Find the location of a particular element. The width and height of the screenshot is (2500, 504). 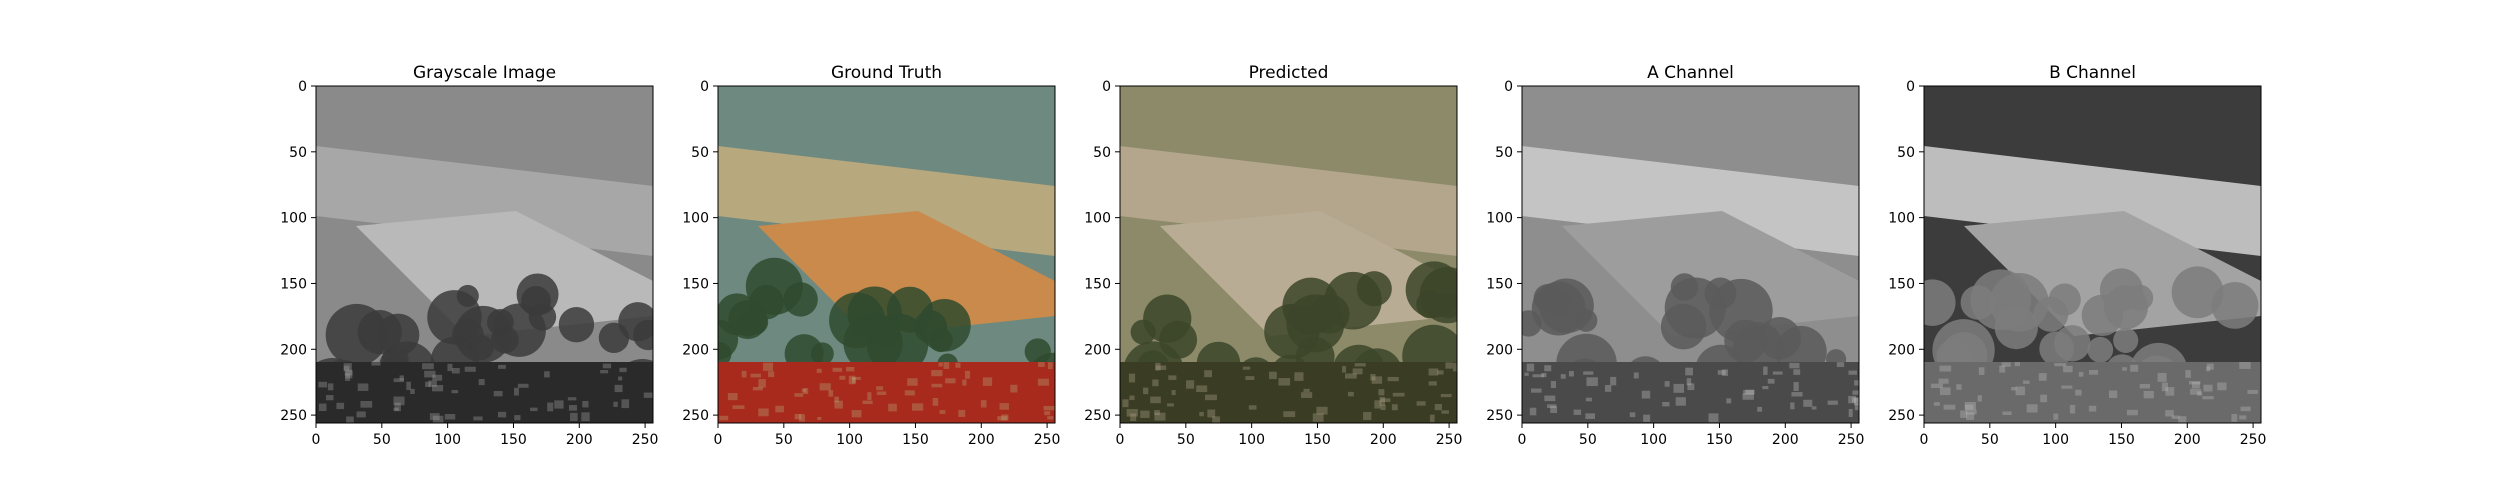

image-hill is located at coordinates (2092, 201).